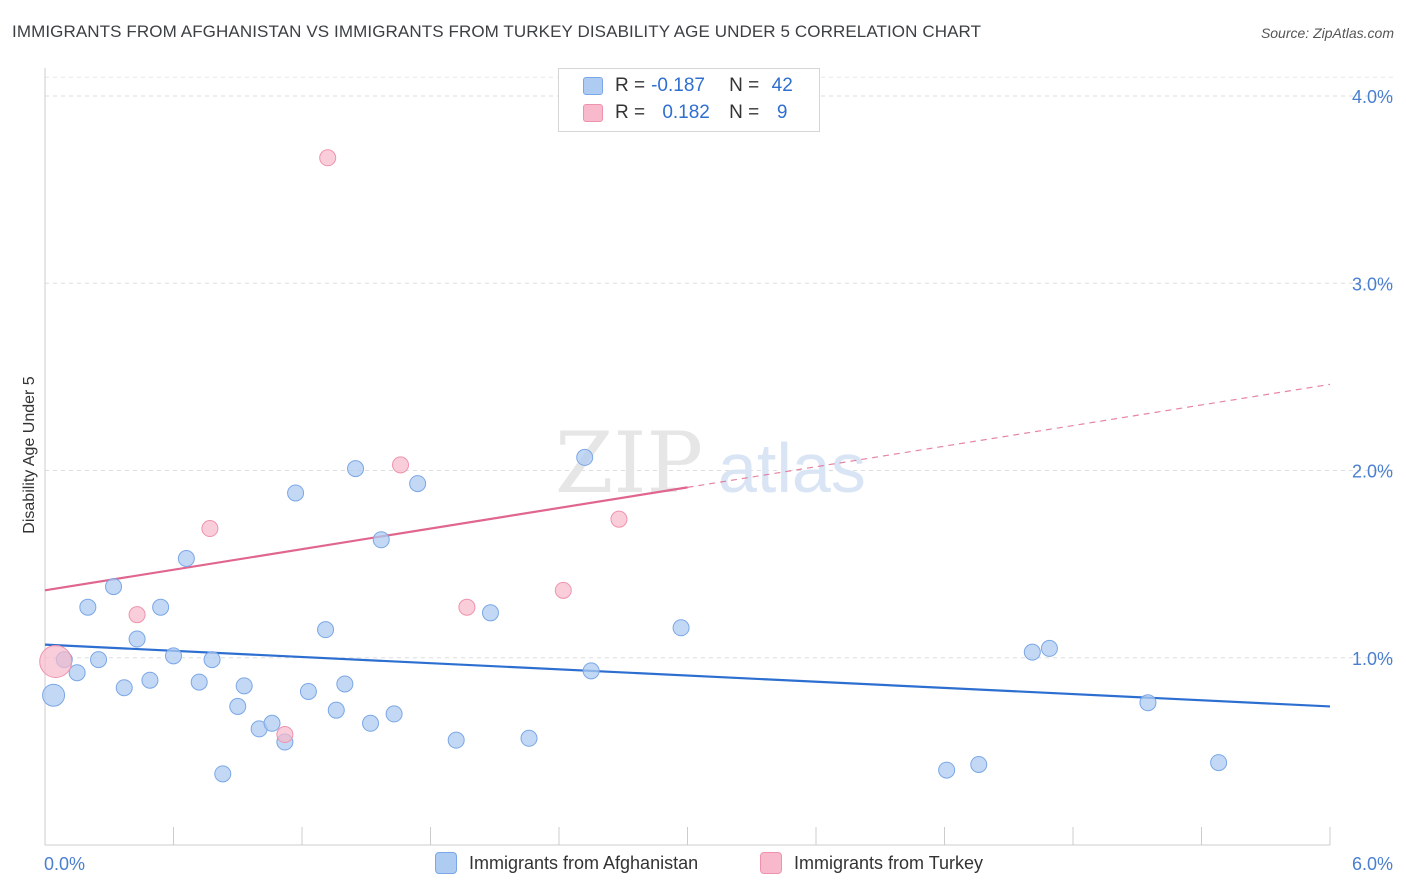 The width and height of the screenshot is (1406, 892). I want to click on legend-row-afghanistan: R = -0.187 N = 42, so click(690, 86).